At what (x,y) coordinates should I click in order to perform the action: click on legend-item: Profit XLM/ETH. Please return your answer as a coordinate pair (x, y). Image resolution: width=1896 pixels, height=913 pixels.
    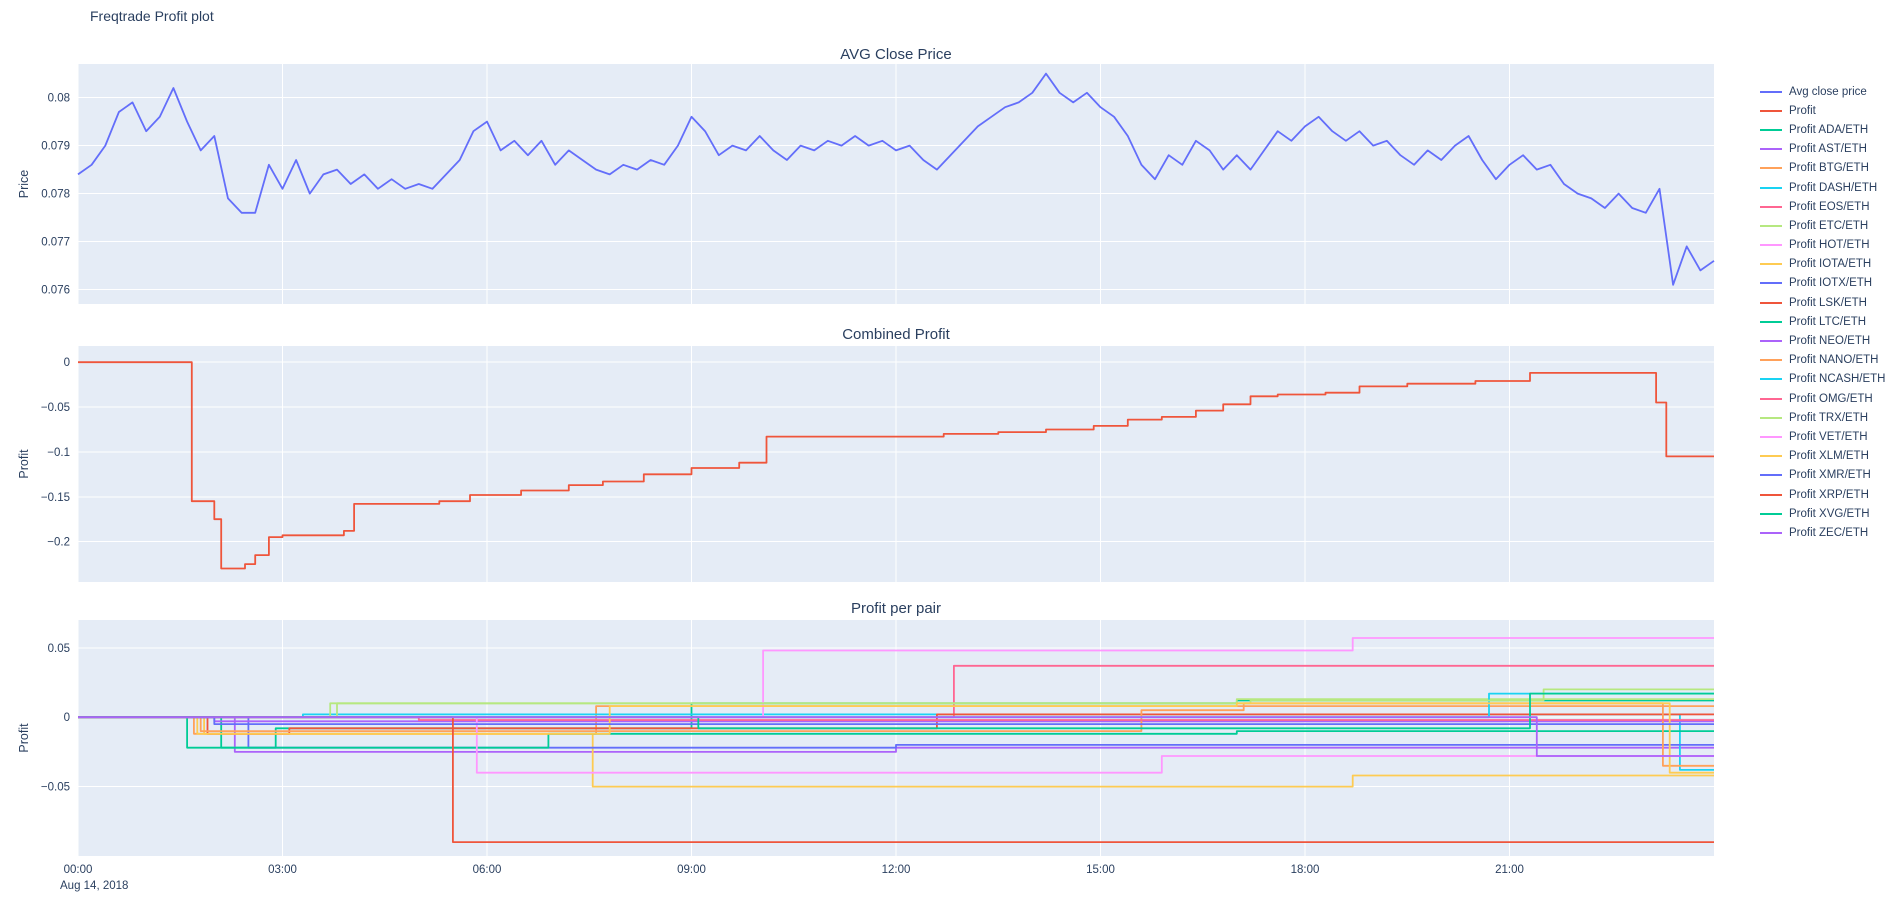
    Looking at the image, I should click on (1823, 456).